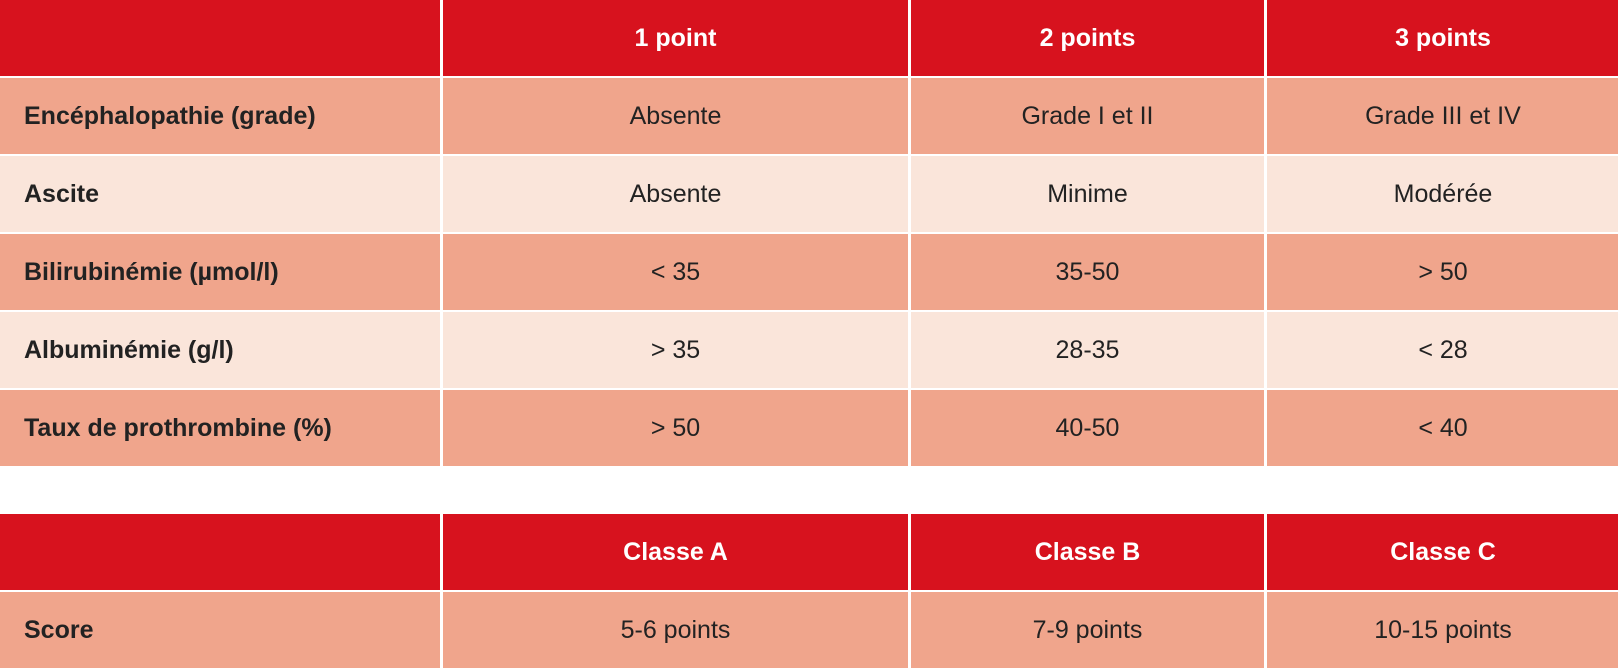  Describe the element at coordinates (1442, 116) in the screenshot. I see `table-cell: Grade III et IV` at that location.